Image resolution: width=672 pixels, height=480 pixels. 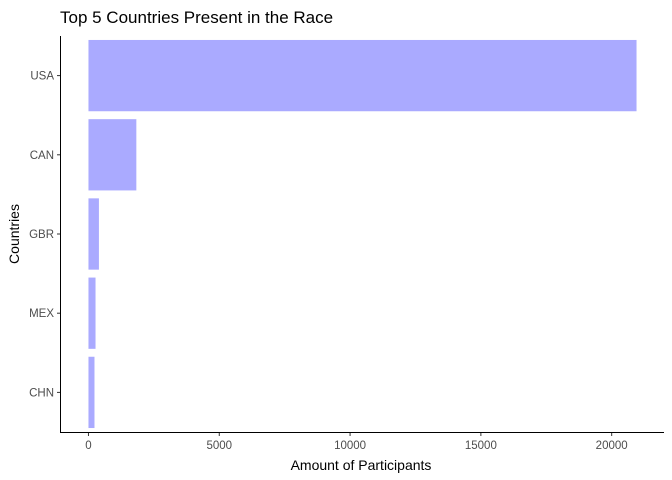 What do you see at coordinates (41, 393) in the screenshot?
I see `y-tick-label: CHN` at bounding box center [41, 393].